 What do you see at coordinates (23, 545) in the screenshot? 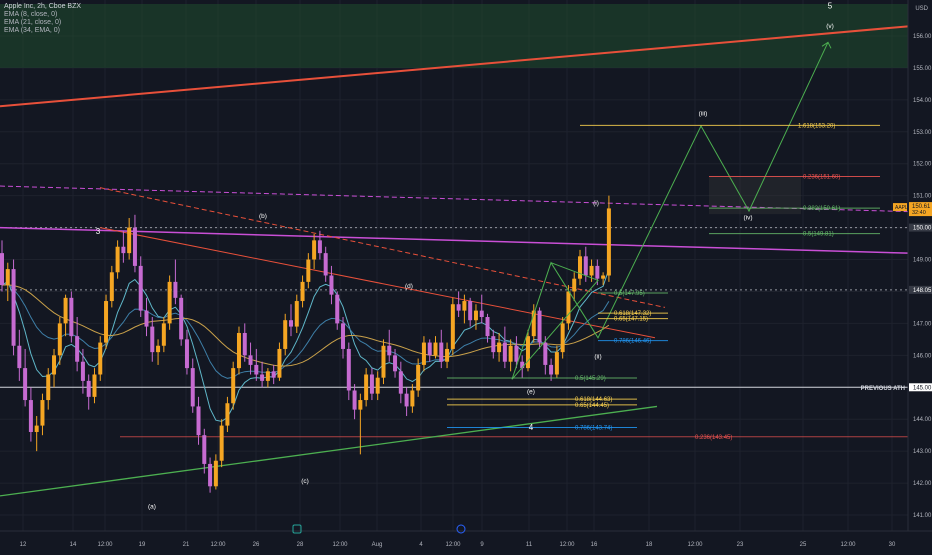
I see `time-tick-label: 12` at bounding box center [23, 545].